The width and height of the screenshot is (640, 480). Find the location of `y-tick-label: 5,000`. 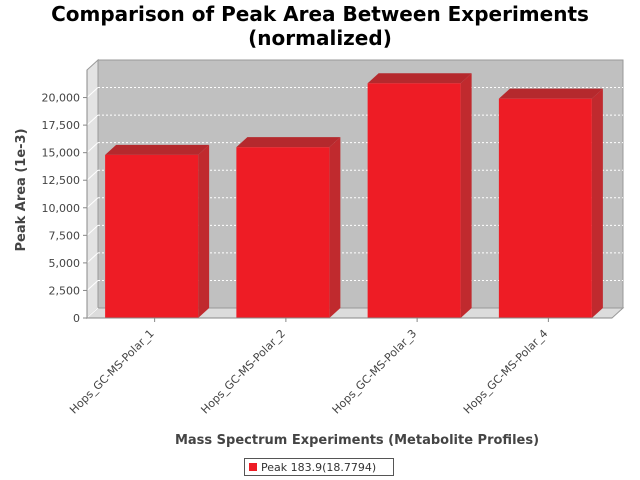

y-tick-label: 5,000 is located at coordinates (65, 263).